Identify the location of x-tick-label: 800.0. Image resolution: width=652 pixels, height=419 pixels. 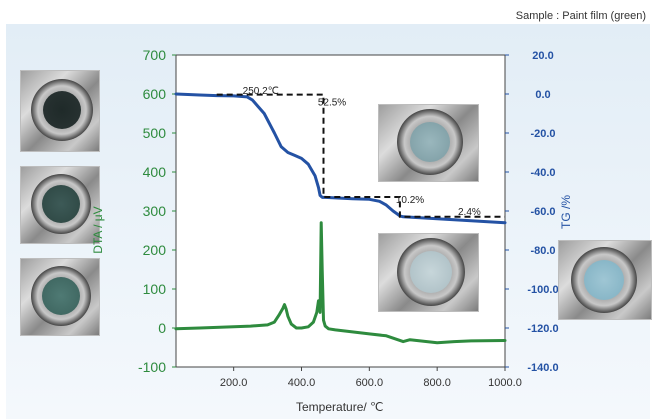
(437, 383).